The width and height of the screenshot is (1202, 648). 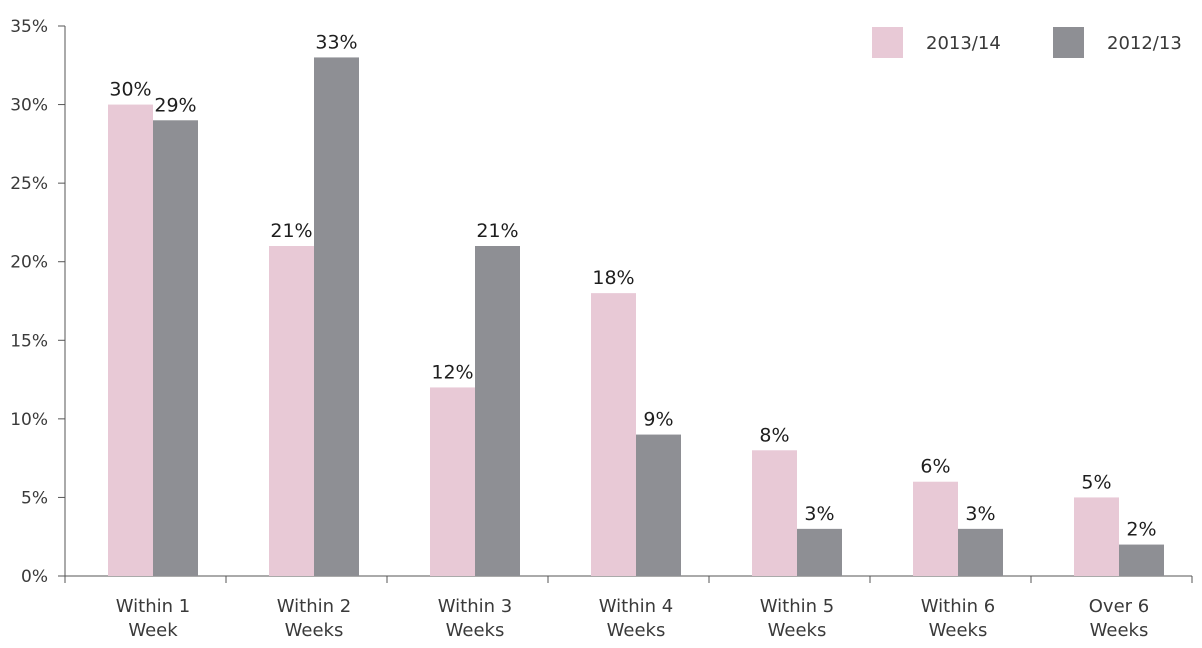 What do you see at coordinates (1141, 530) in the screenshot?
I see `data-label: 2%` at bounding box center [1141, 530].